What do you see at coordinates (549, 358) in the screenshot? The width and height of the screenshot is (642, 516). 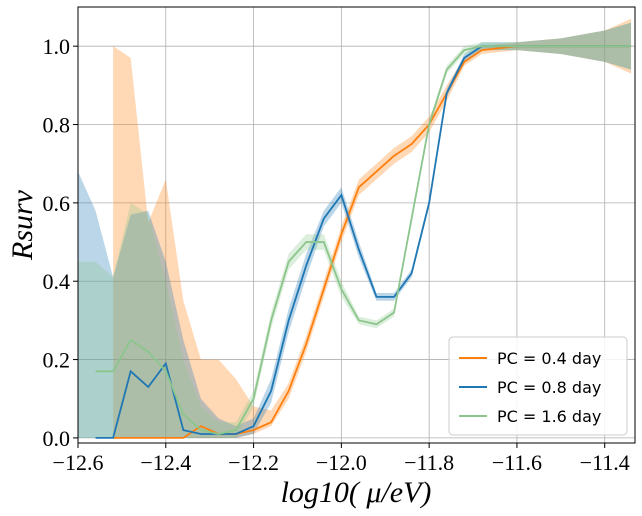 I see `legend-label: PC = 0.4 day` at bounding box center [549, 358].